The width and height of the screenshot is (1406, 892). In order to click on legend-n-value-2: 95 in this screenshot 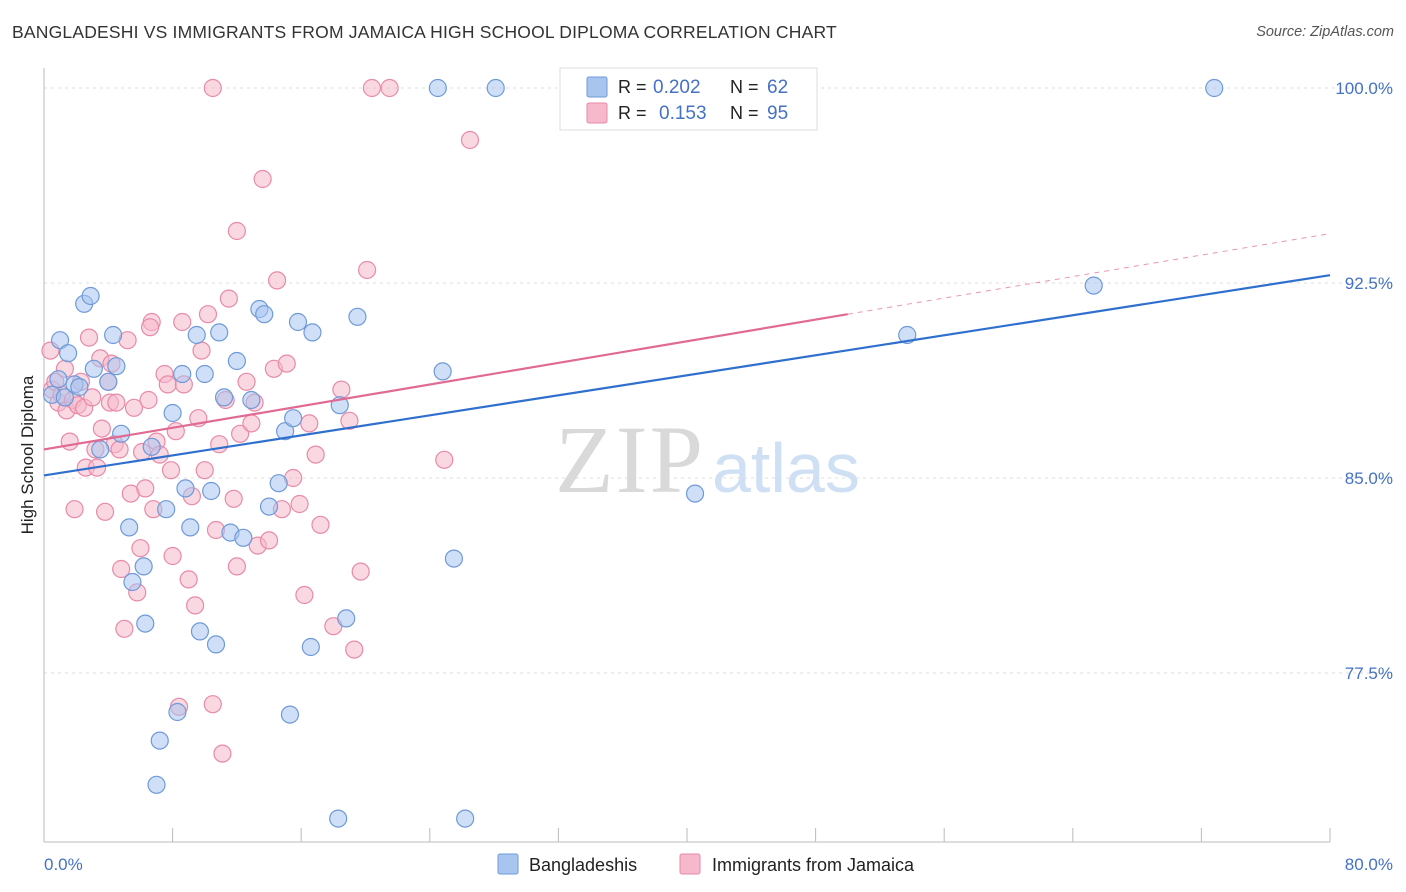, I will do `click(777, 113)`.